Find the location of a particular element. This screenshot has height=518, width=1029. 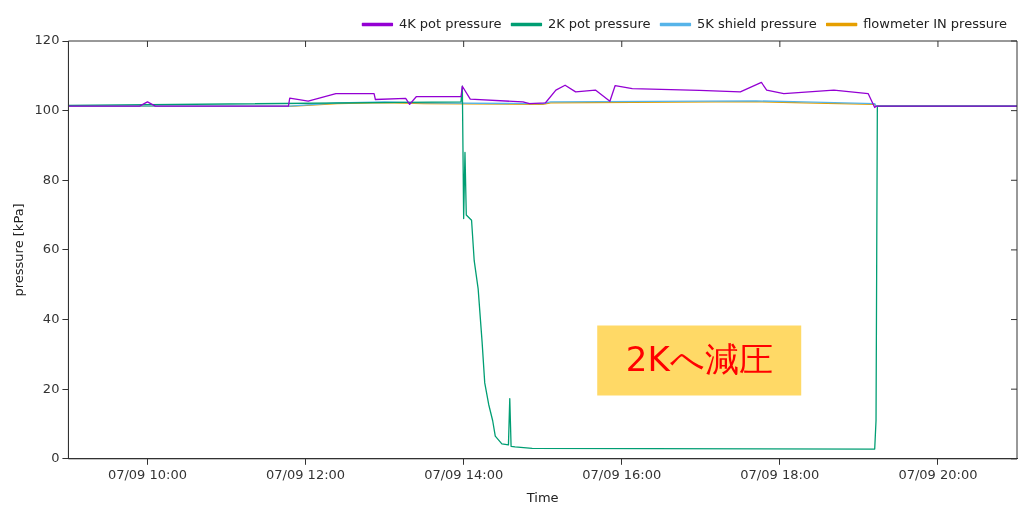

x-tick-label: 07/09 20:00 is located at coordinates (938, 474).